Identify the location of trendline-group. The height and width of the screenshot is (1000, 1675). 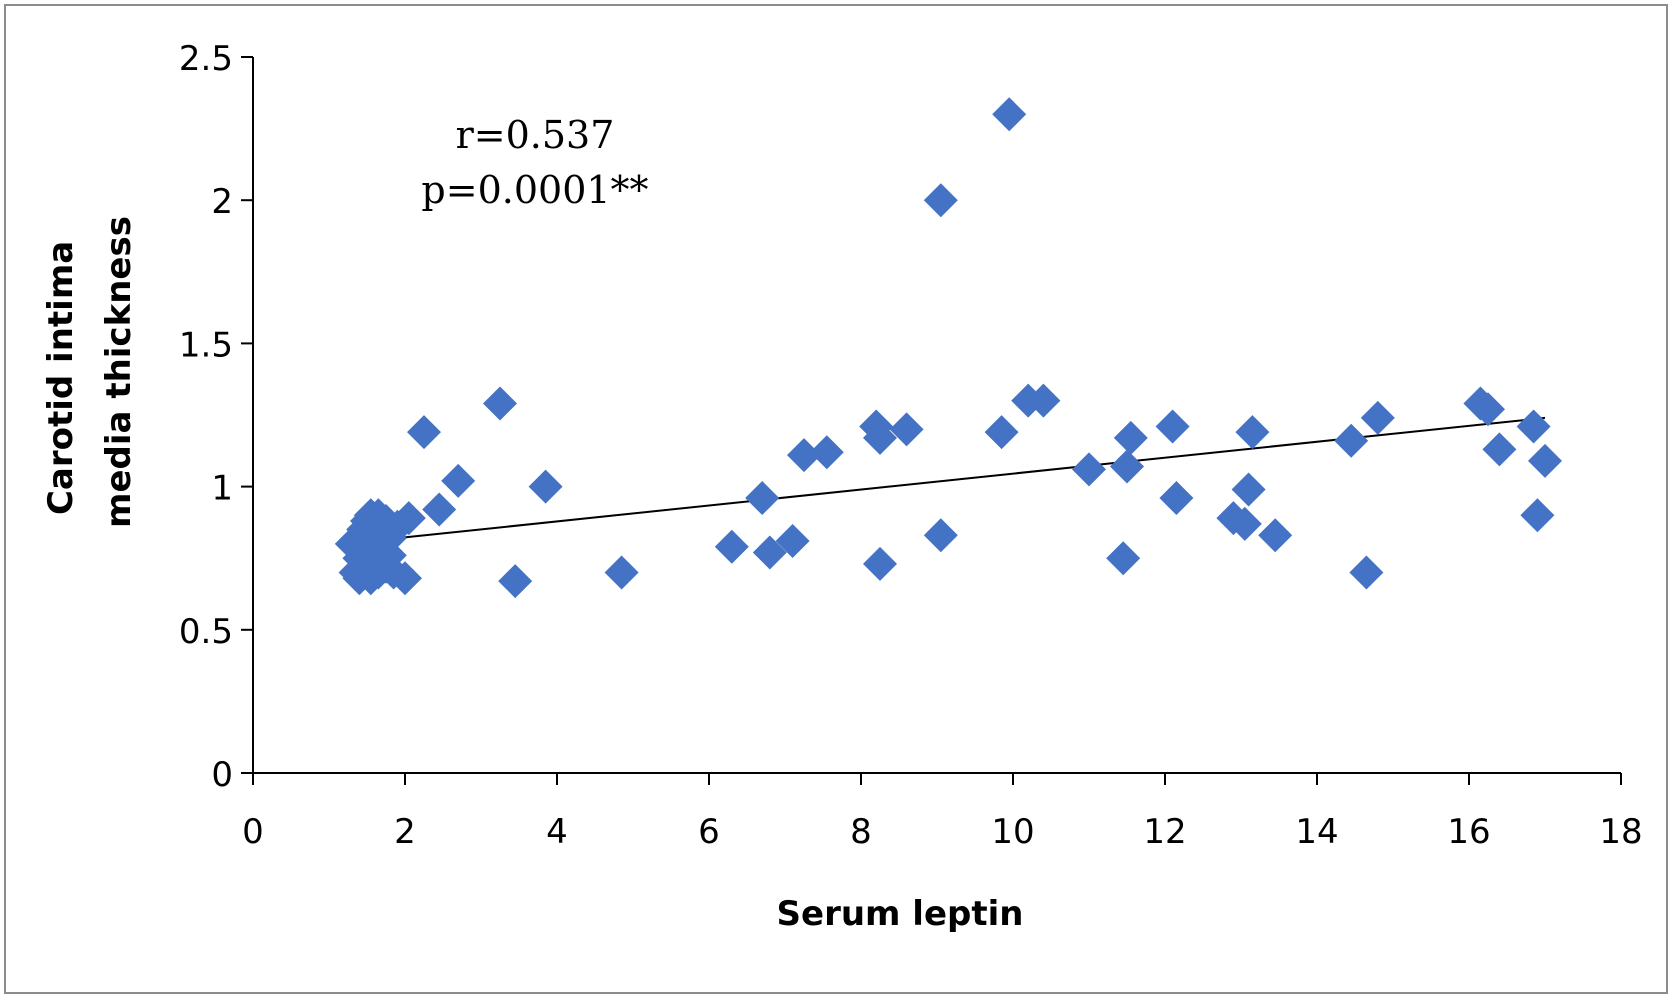
(971, 478).